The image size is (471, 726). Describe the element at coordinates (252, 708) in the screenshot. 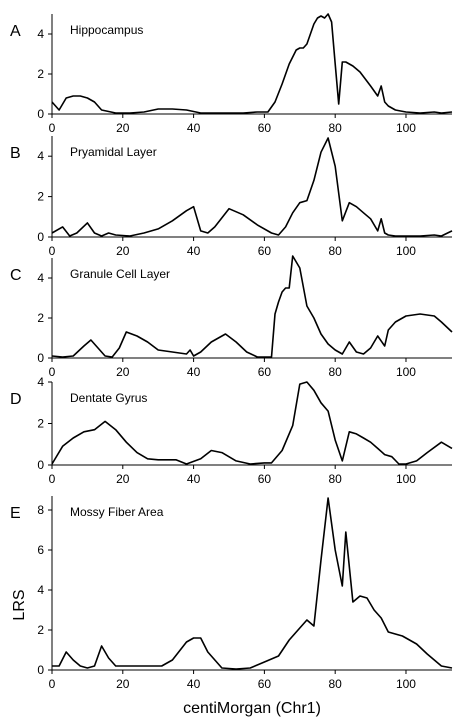

I see `x-axis-title: centiMorgan (Chr1)` at that location.